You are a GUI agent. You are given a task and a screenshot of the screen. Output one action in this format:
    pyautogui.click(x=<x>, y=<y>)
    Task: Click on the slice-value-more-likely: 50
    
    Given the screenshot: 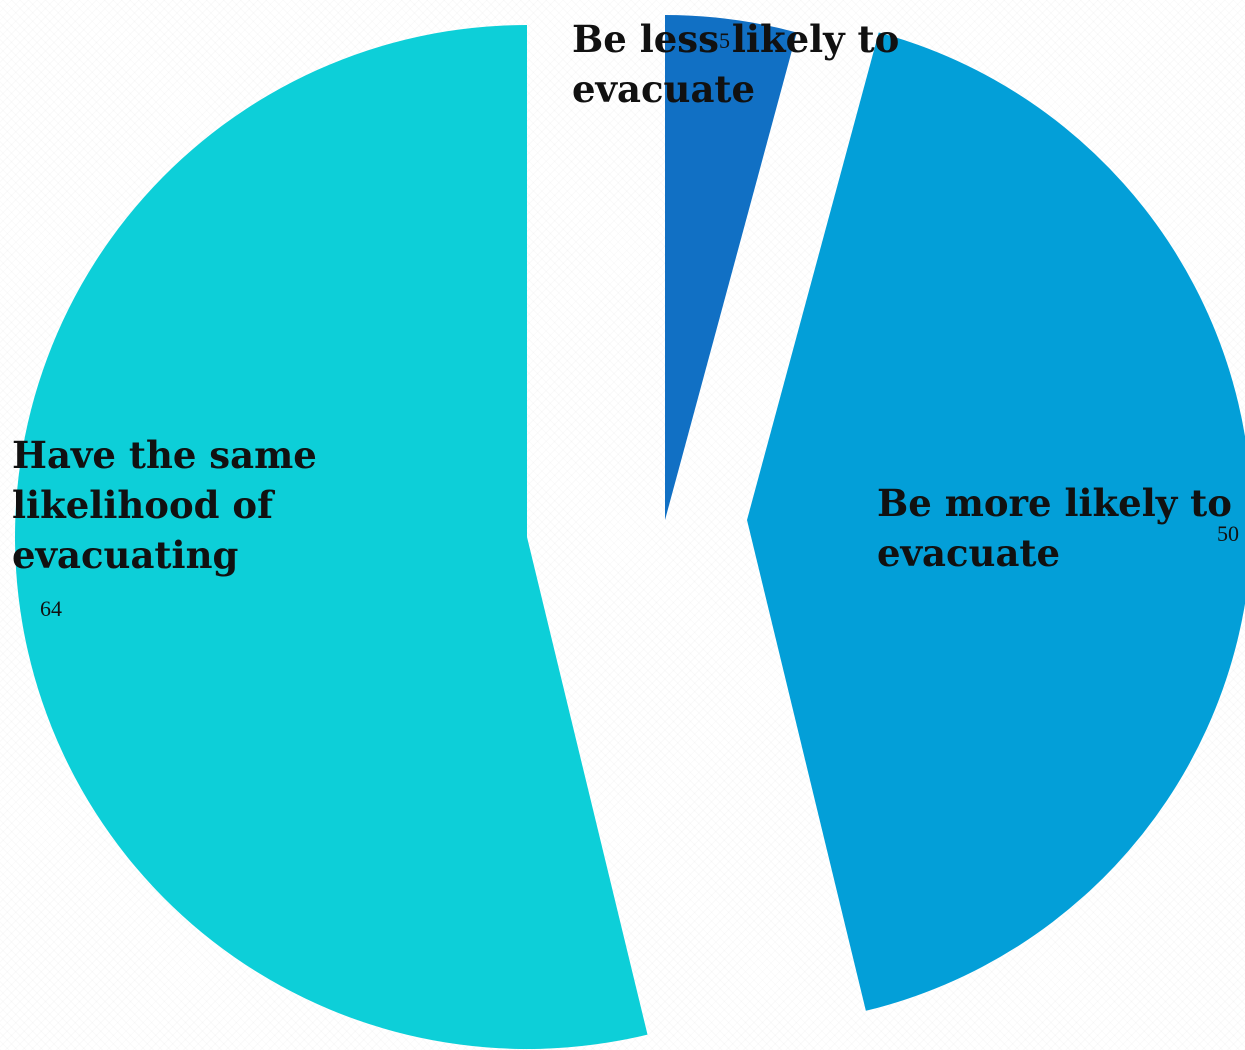 What is the action you would take?
    pyautogui.click(x=1228, y=533)
    